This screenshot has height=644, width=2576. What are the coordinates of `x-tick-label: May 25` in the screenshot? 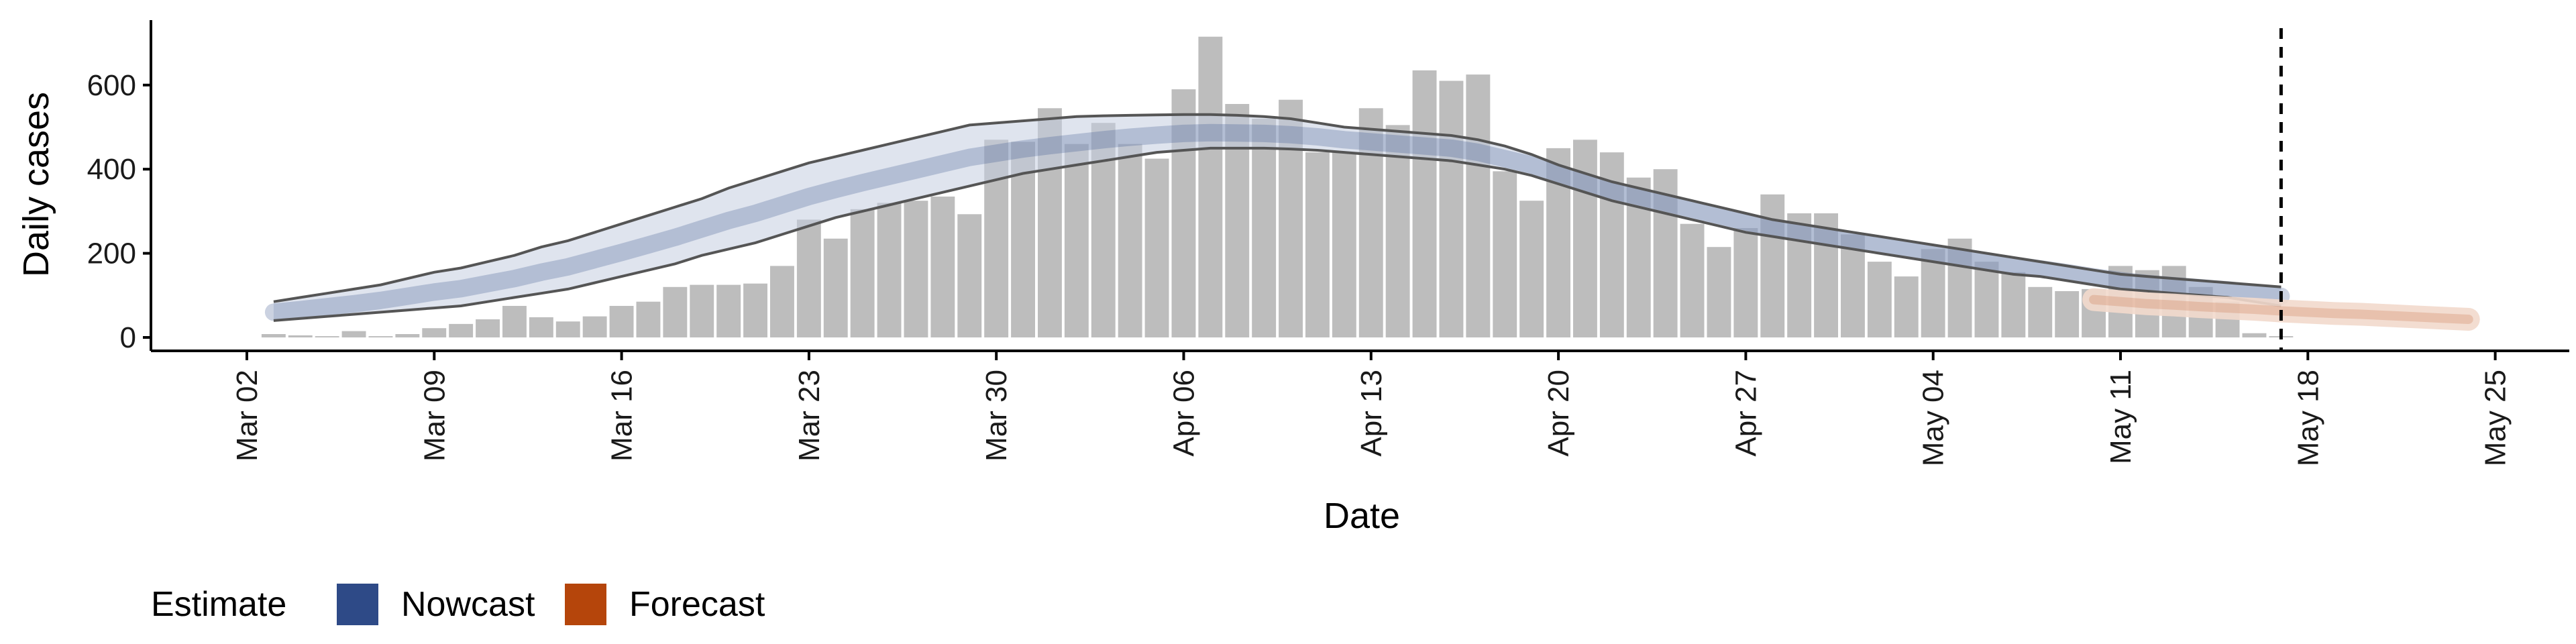 It's located at (2495, 418).